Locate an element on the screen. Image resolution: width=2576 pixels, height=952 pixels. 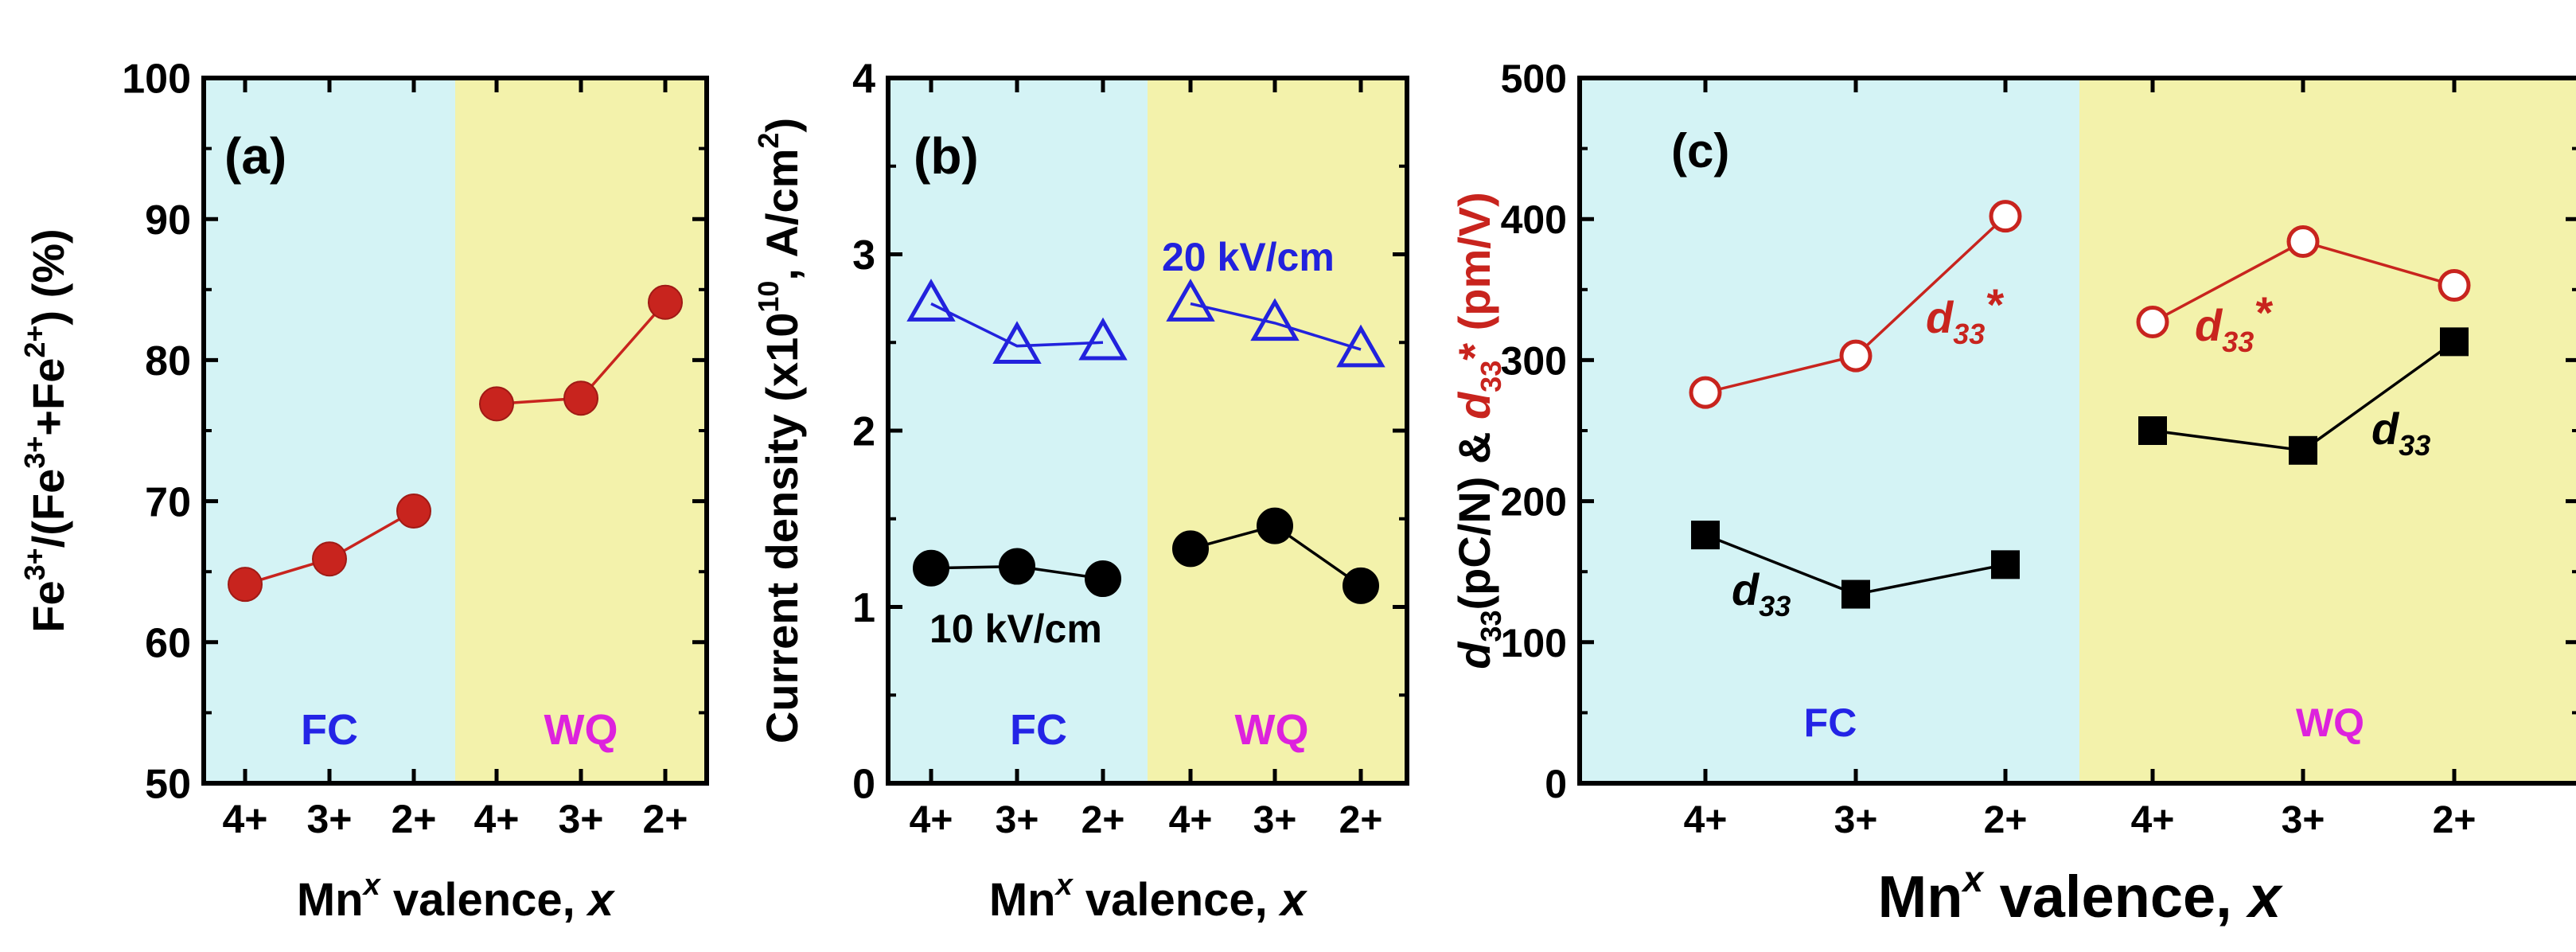
panel-c-wq-label: WQ is located at coordinates (2330, 722).